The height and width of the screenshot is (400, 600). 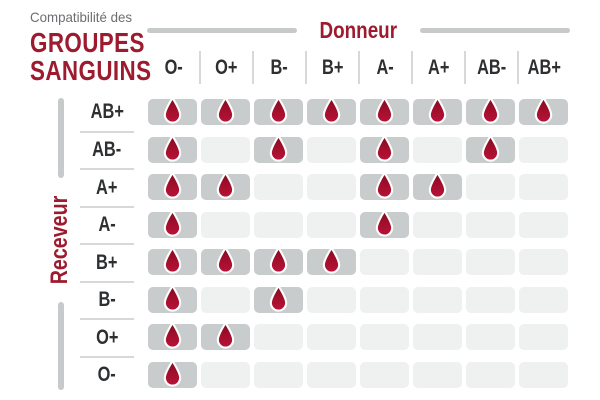 I want to click on cell-AB+-O+, so click(x=225, y=110).